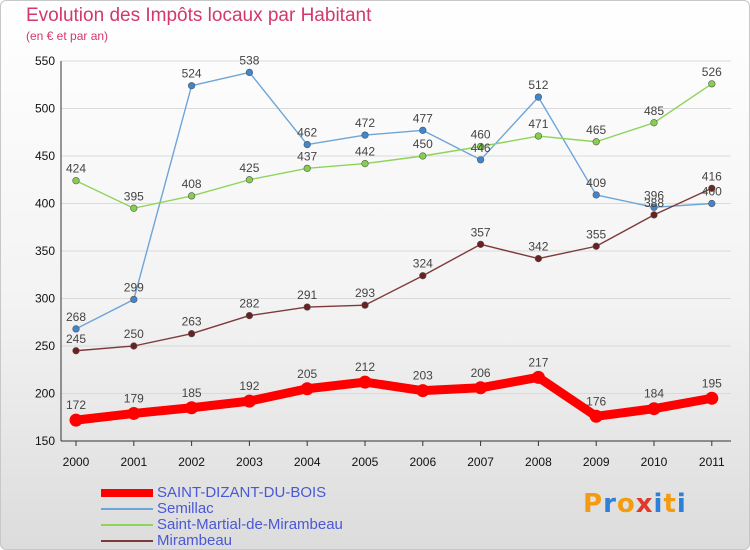 The width and height of the screenshot is (750, 550). Describe the element at coordinates (538, 462) in the screenshot. I see `x-tick-label: 2008` at that location.